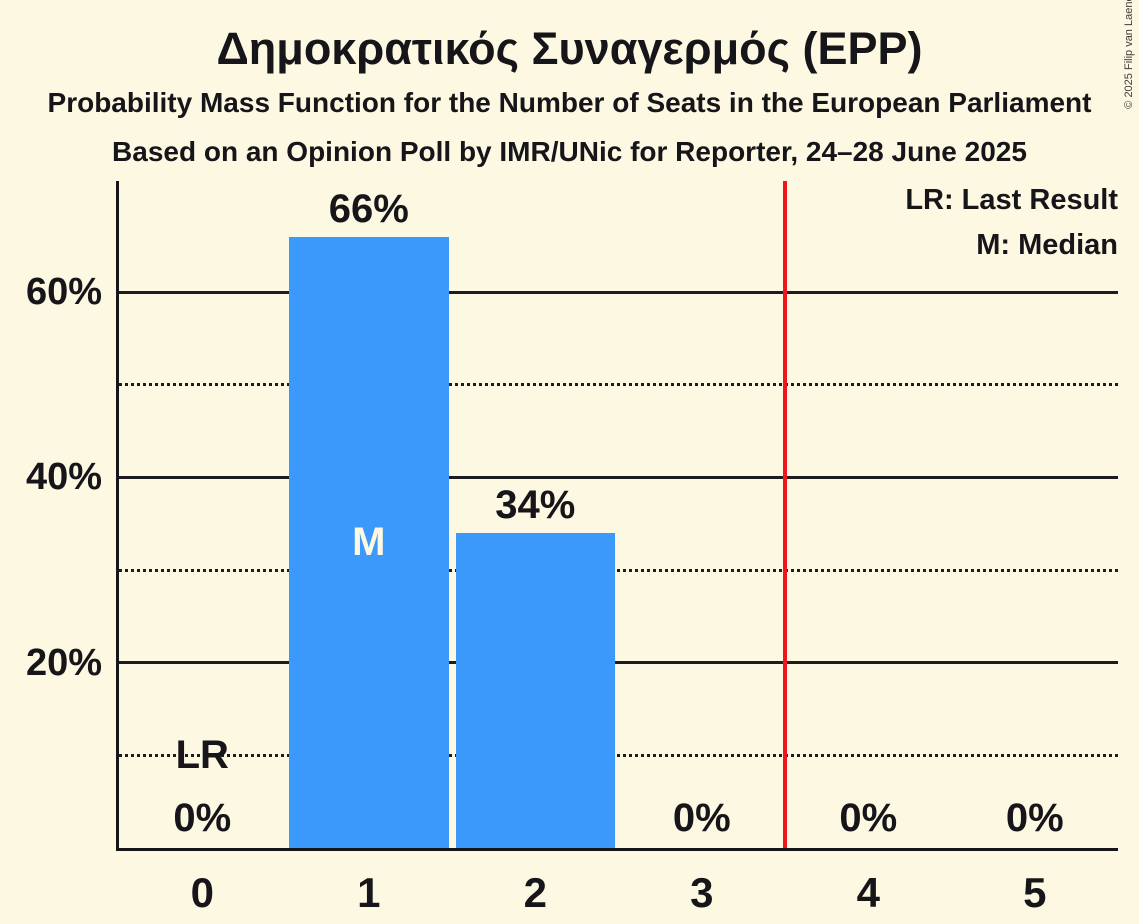 The width and height of the screenshot is (1139, 924). I want to click on legend: LR: Last Result M: Median, so click(1011, 223).